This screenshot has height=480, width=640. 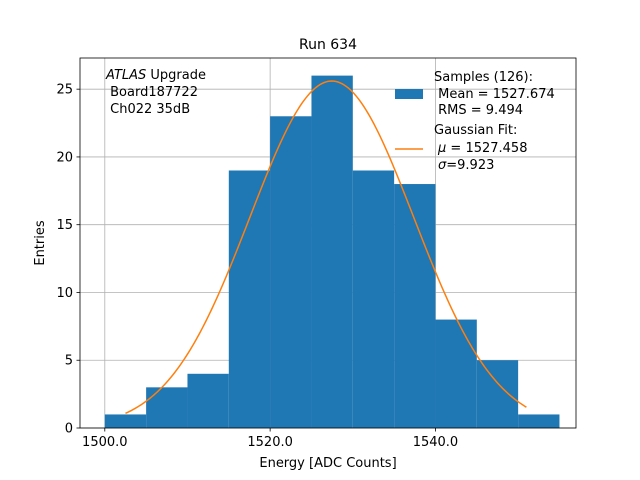 What do you see at coordinates (328, 45) in the screenshot?
I see `chart-title: Run 634` at bounding box center [328, 45].